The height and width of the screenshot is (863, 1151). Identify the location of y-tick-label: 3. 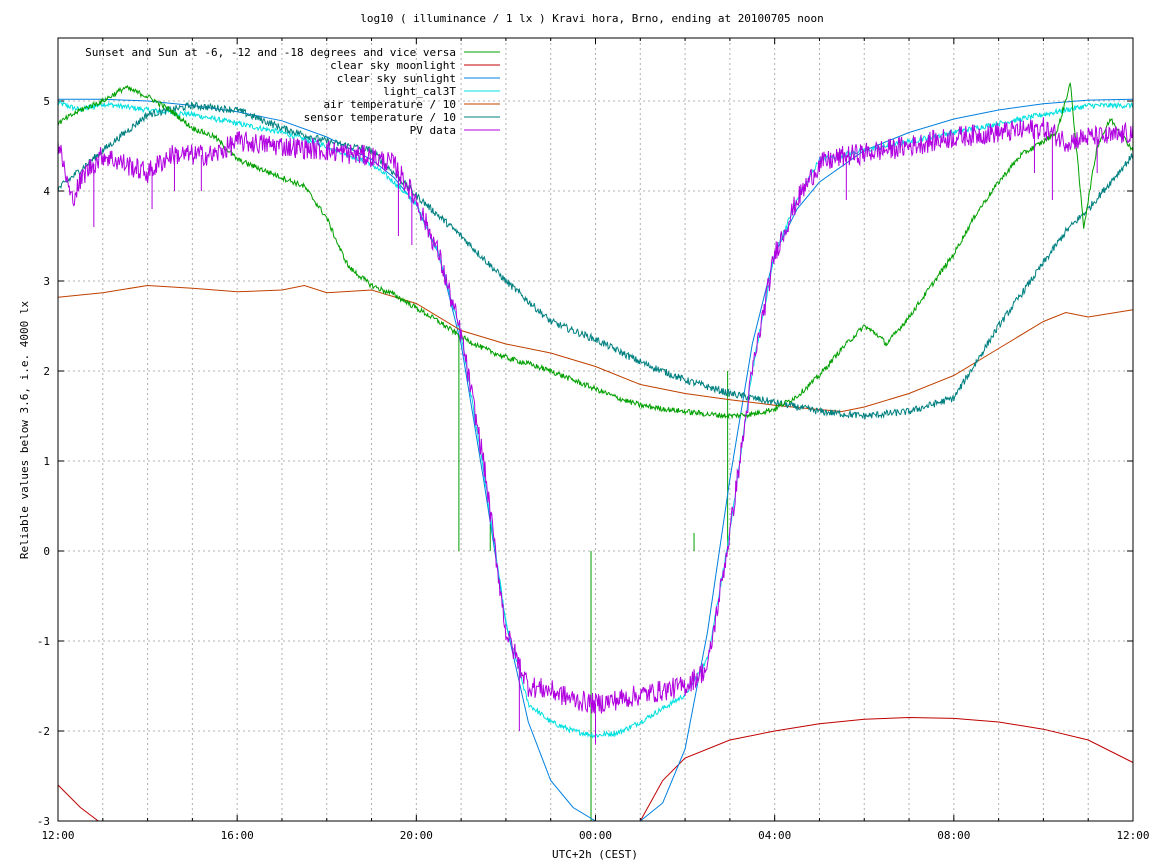
(46, 281).